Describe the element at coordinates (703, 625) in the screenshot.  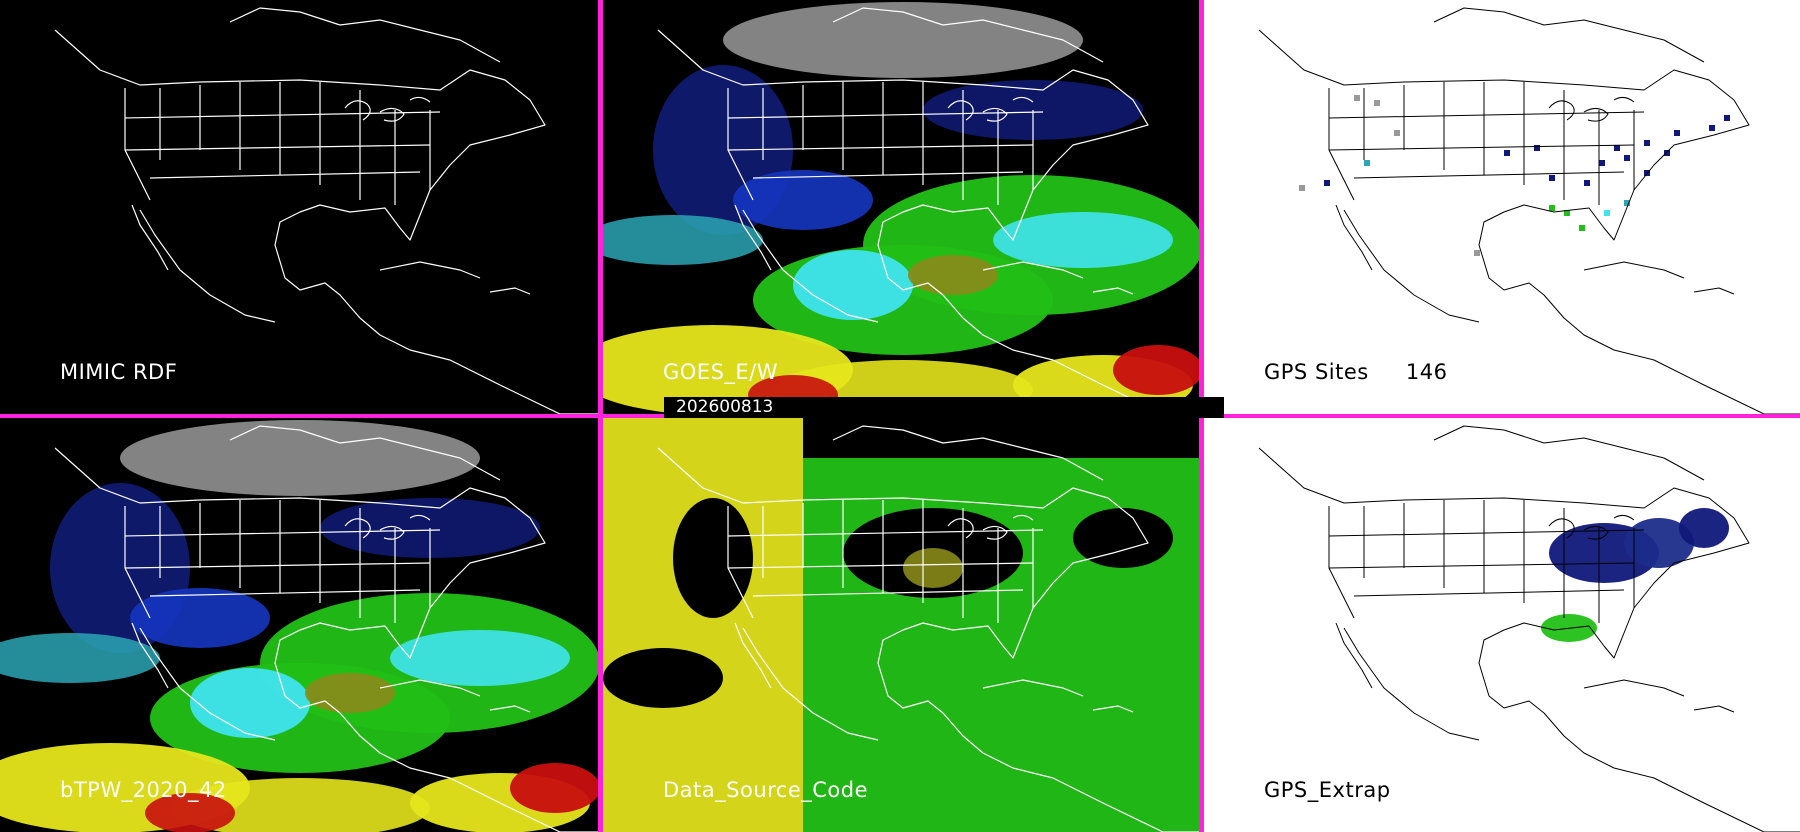
I see `source-yellow-region` at that location.